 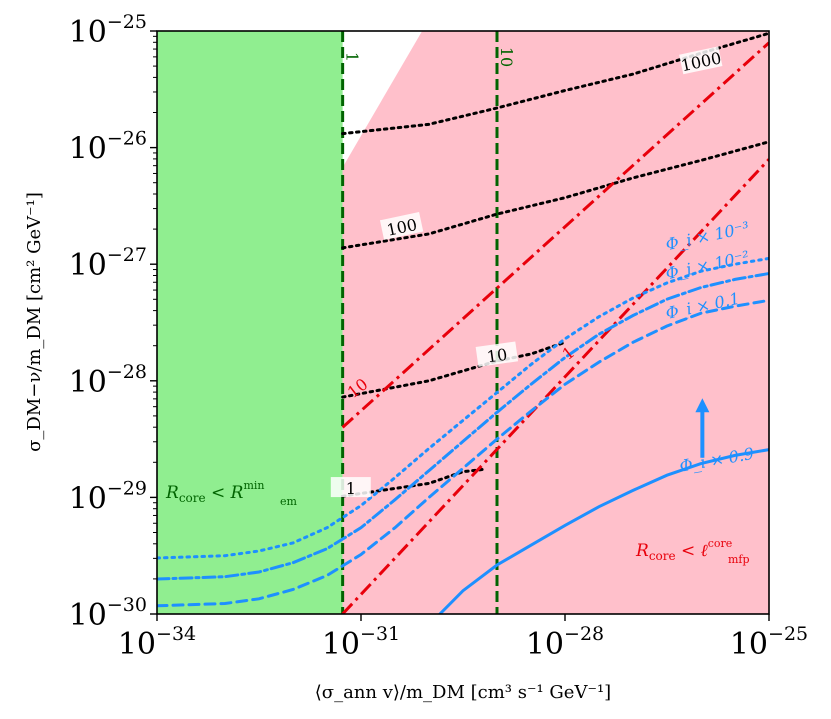 I want to click on green-label-main: R, so click(x=172, y=493).